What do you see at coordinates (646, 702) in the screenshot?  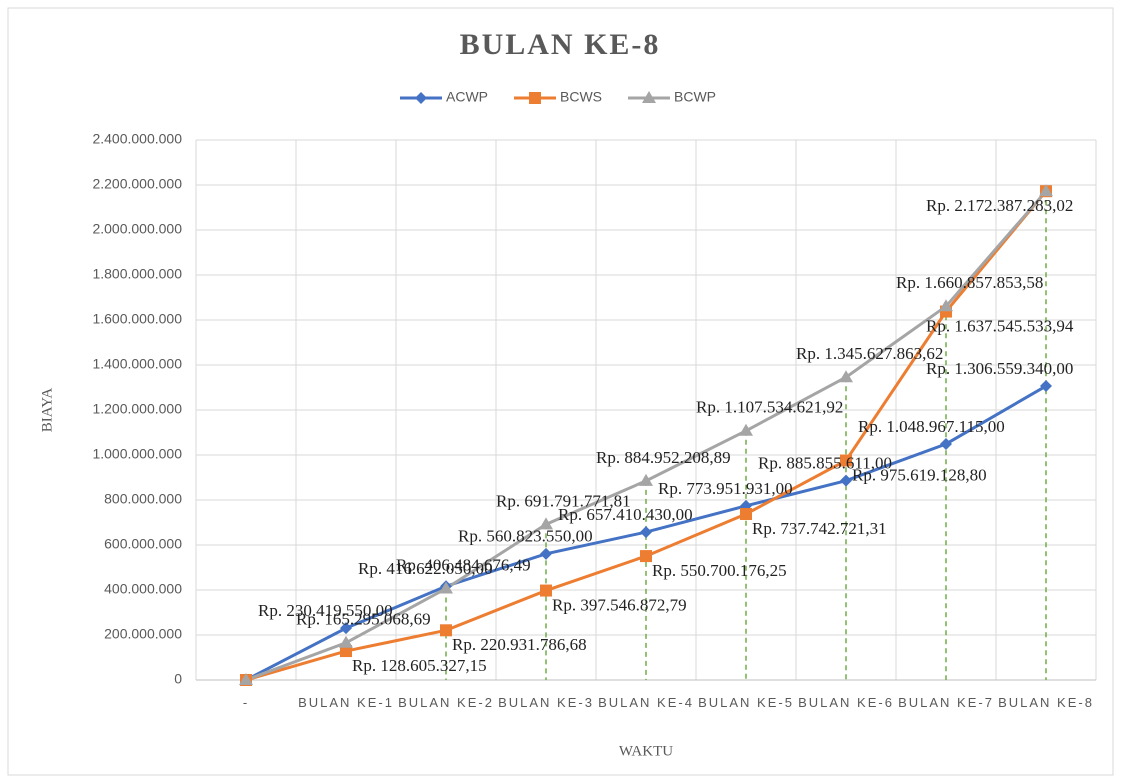 I see `x-tick-label: BULAN KE-4` at bounding box center [646, 702].